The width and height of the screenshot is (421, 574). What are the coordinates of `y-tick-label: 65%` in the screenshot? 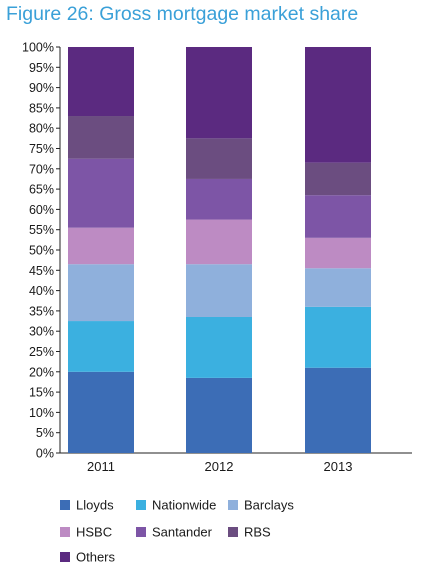 It's located at (41, 190).